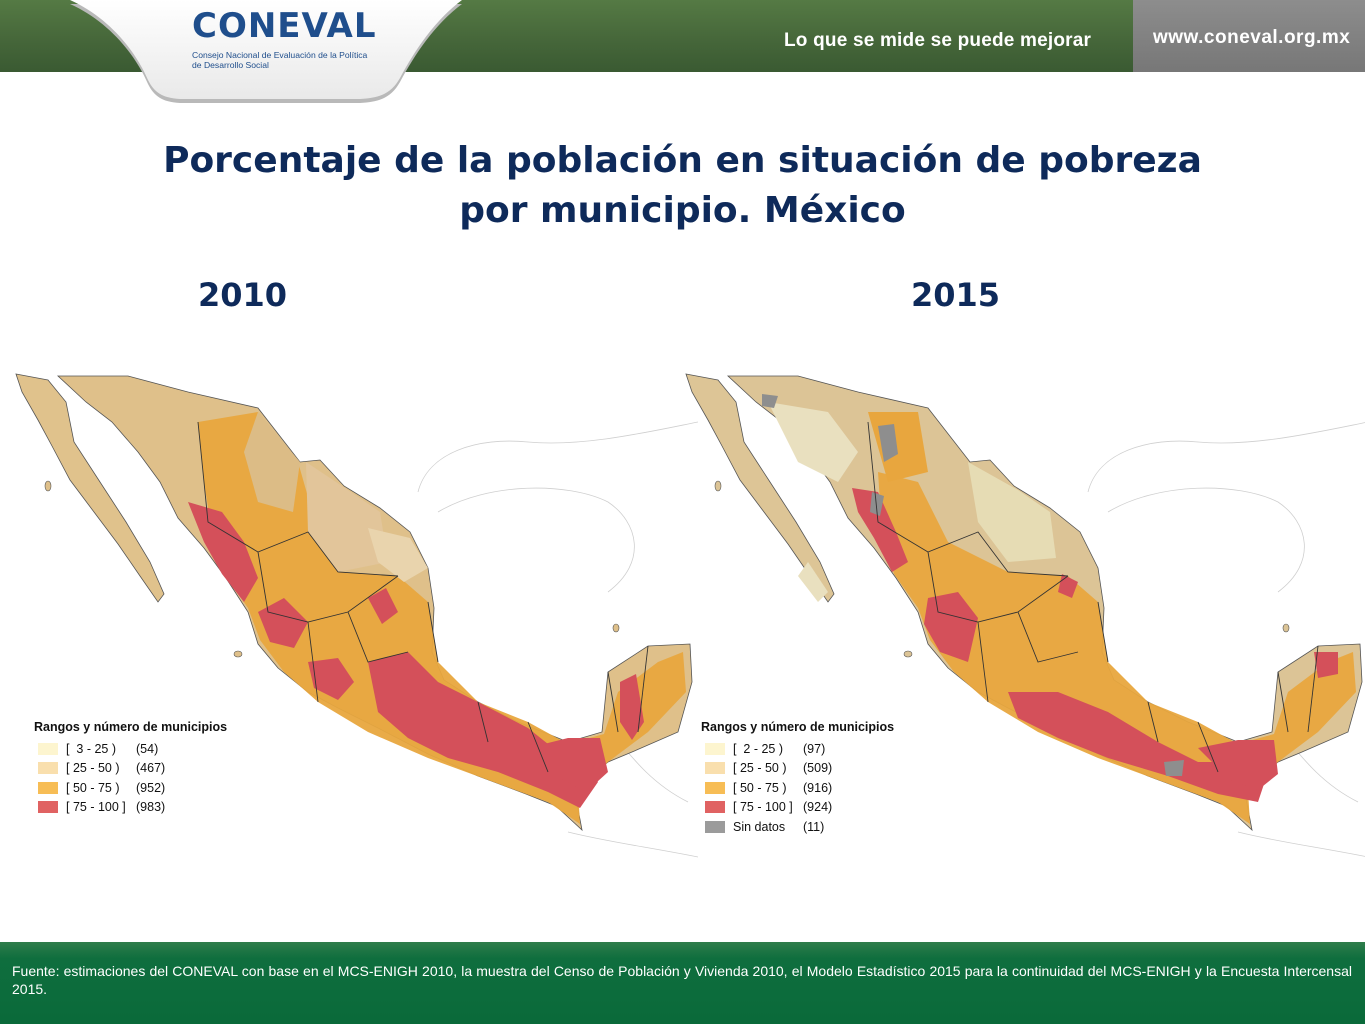 The height and width of the screenshot is (1024, 1365). What do you see at coordinates (243, 295) in the screenshot?
I see `year-label-2010: 2010` at bounding box center [243, 295].